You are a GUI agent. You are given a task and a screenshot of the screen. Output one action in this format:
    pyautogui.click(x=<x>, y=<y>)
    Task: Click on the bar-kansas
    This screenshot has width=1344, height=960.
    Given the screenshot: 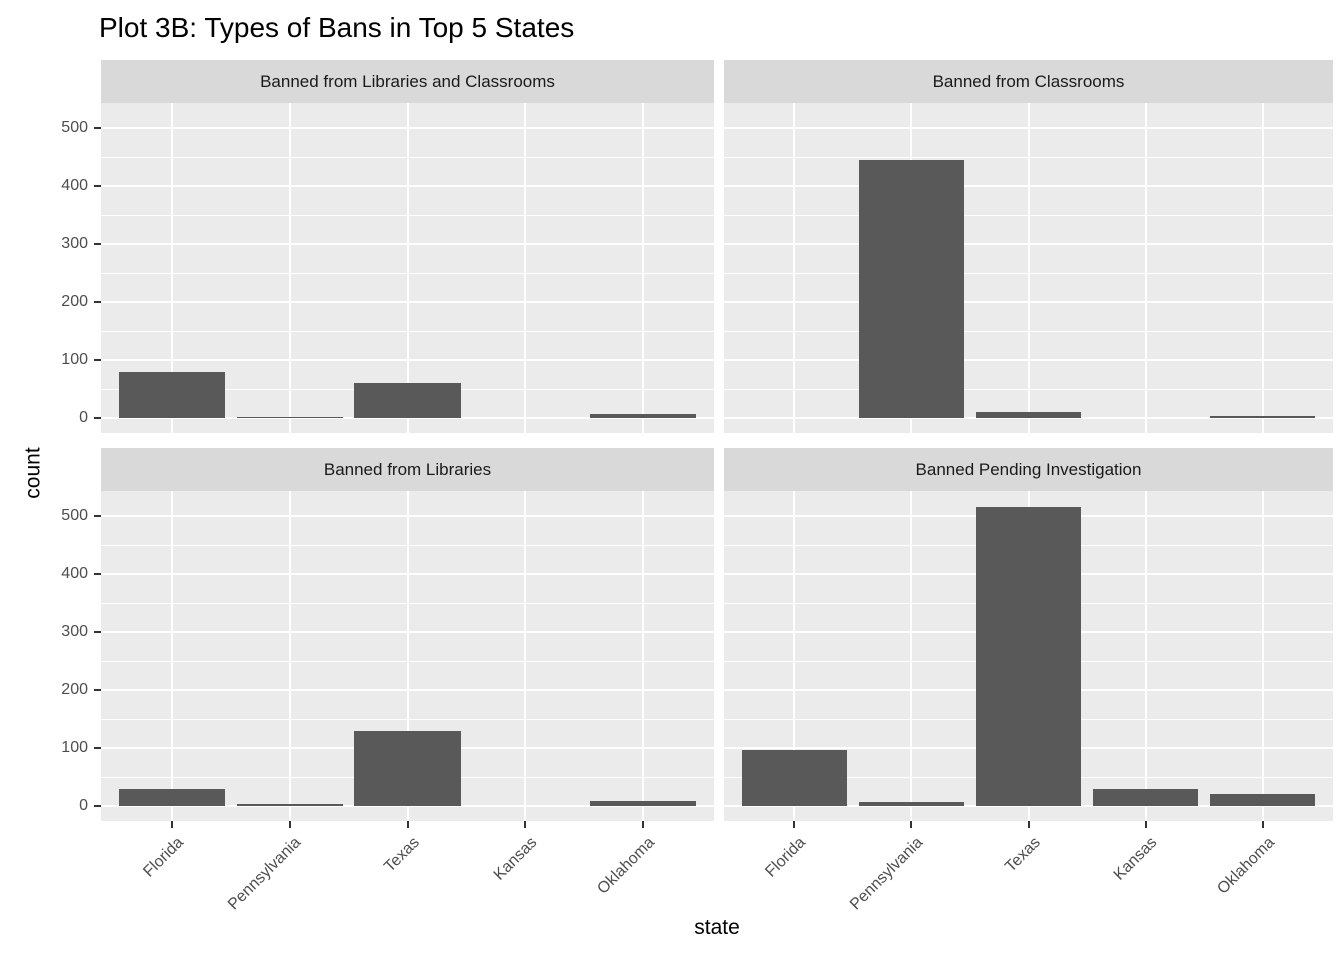 What is the action you would take?
    pyautogui.click(x=1145, y=797)
    